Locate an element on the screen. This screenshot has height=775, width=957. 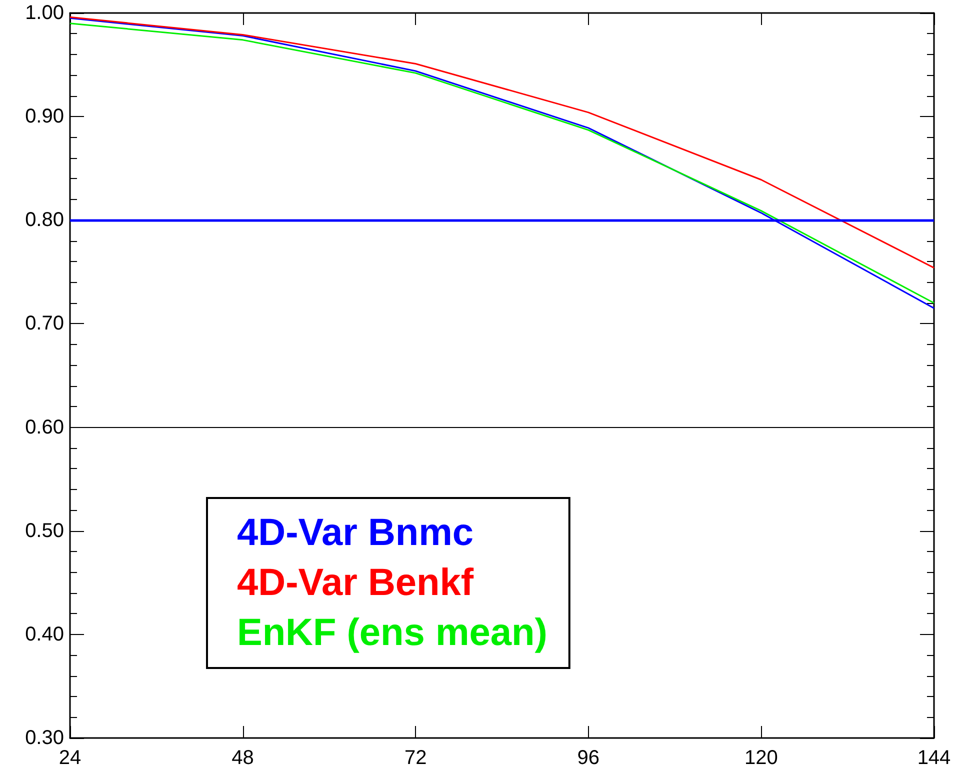
x-tick-label: 24 is located at coordinates (70, 758).